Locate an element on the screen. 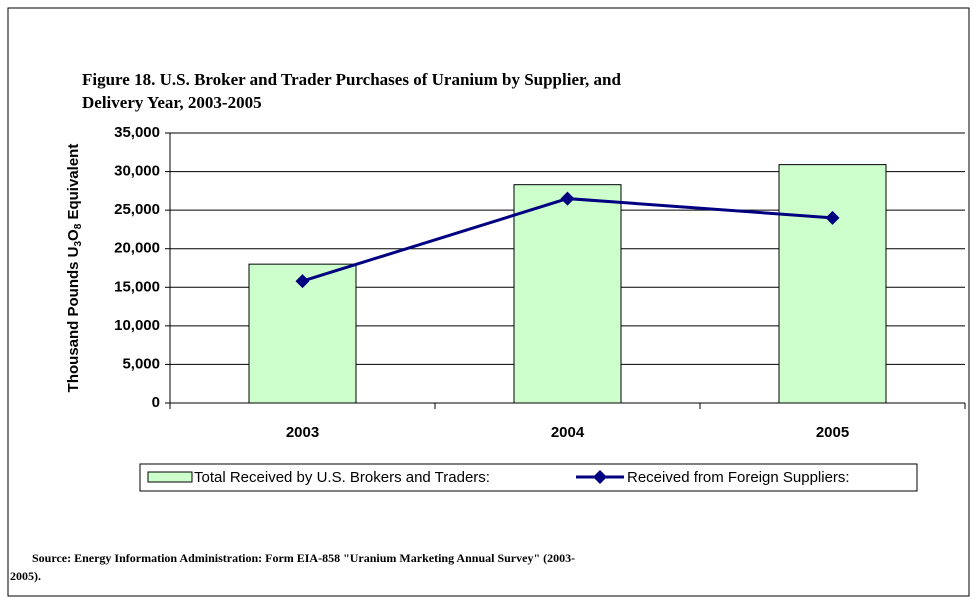 This screenshot has width=977, height=605. y-tick-label: 10,000 is located at coordinates (137, 325).